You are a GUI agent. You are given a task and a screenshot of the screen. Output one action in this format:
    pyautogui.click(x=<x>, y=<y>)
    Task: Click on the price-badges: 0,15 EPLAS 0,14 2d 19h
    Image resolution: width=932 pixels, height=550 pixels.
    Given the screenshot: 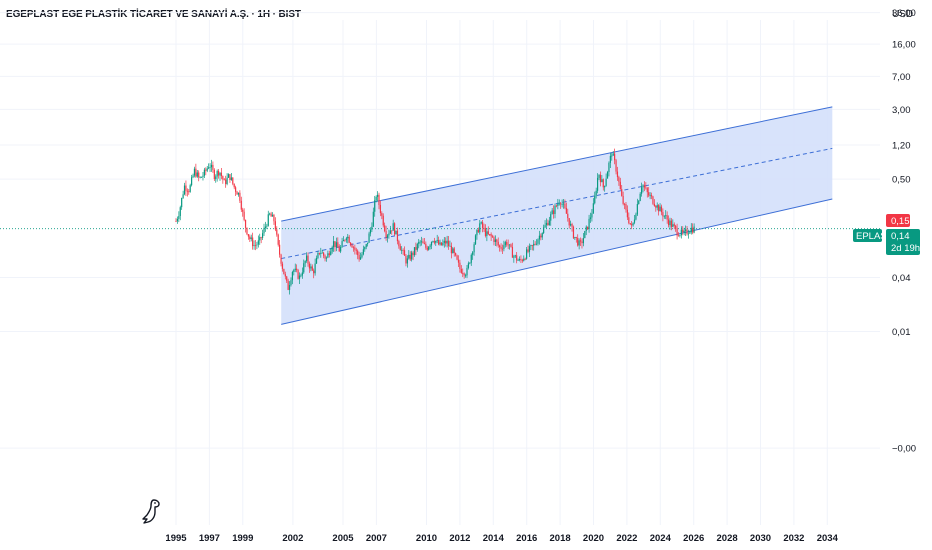 What is the action you would take?
    pyautogui.click(x=886, y=234)
    